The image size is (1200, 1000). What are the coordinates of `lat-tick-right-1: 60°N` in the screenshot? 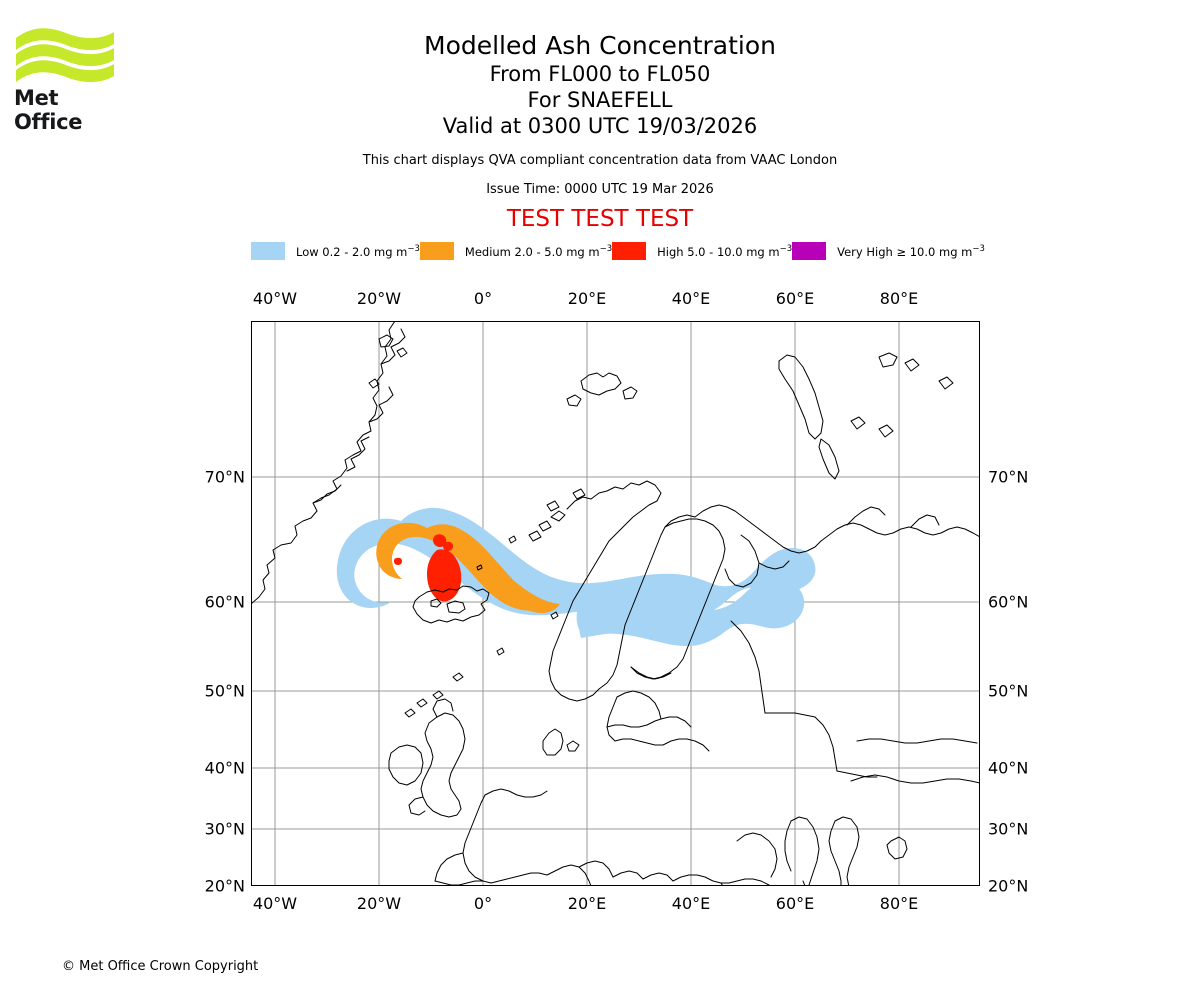 It's located at (1008, 602).